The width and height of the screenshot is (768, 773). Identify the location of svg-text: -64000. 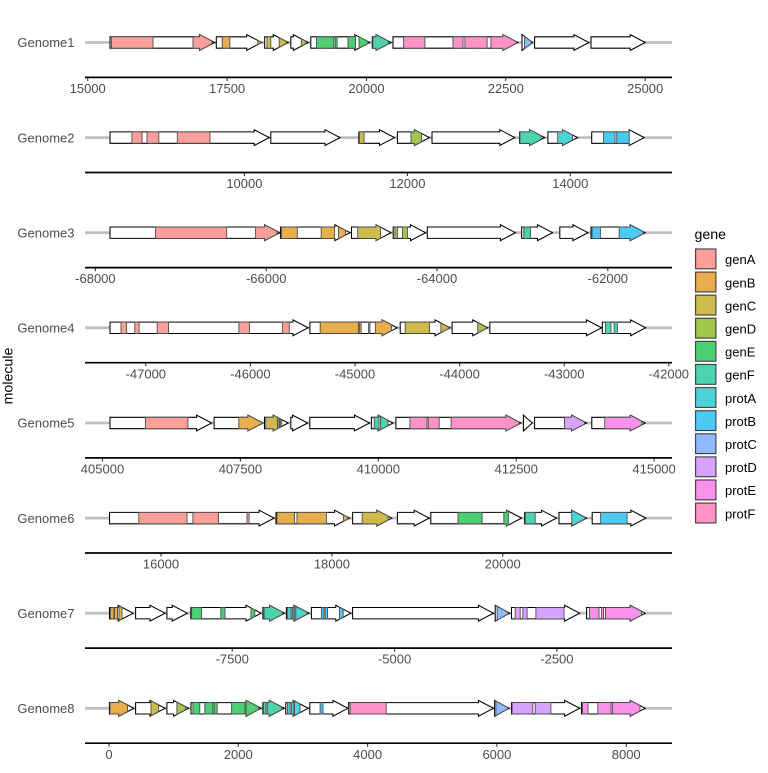
(437, 278).